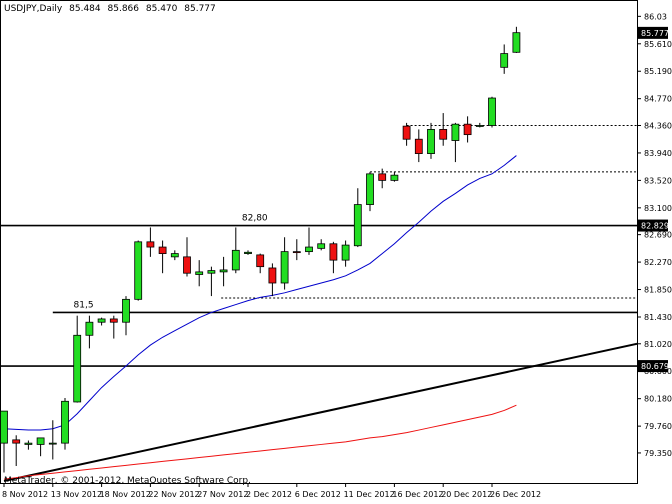 This screenshot has width=672, height=504. What do you see at coordinates (125, 494) in the screenshot?
I see `x-tick-label: 18 Nov 2012` at bounding box center [125, 494].